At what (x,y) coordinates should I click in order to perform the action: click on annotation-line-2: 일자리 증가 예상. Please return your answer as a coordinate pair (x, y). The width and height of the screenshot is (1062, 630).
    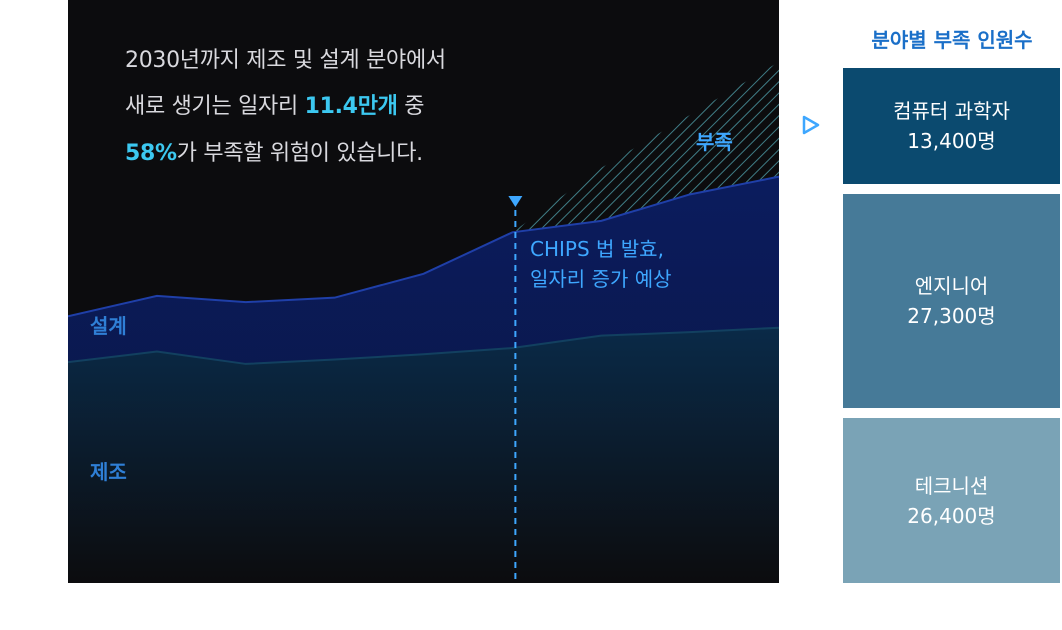
    Looking at the image, I should click on (601, 279).